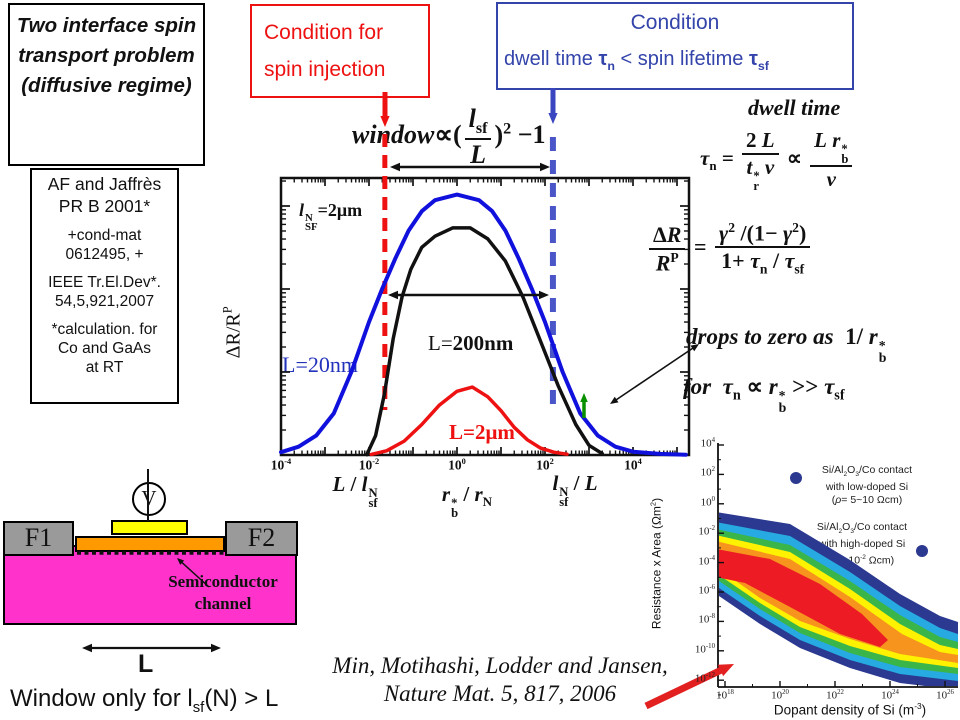  What do you see at coordinates (764, 394) in the screenshot?
I see `for-condition-text: for τn ∝ r * b >> τsf` at bounding box center [764, 394].